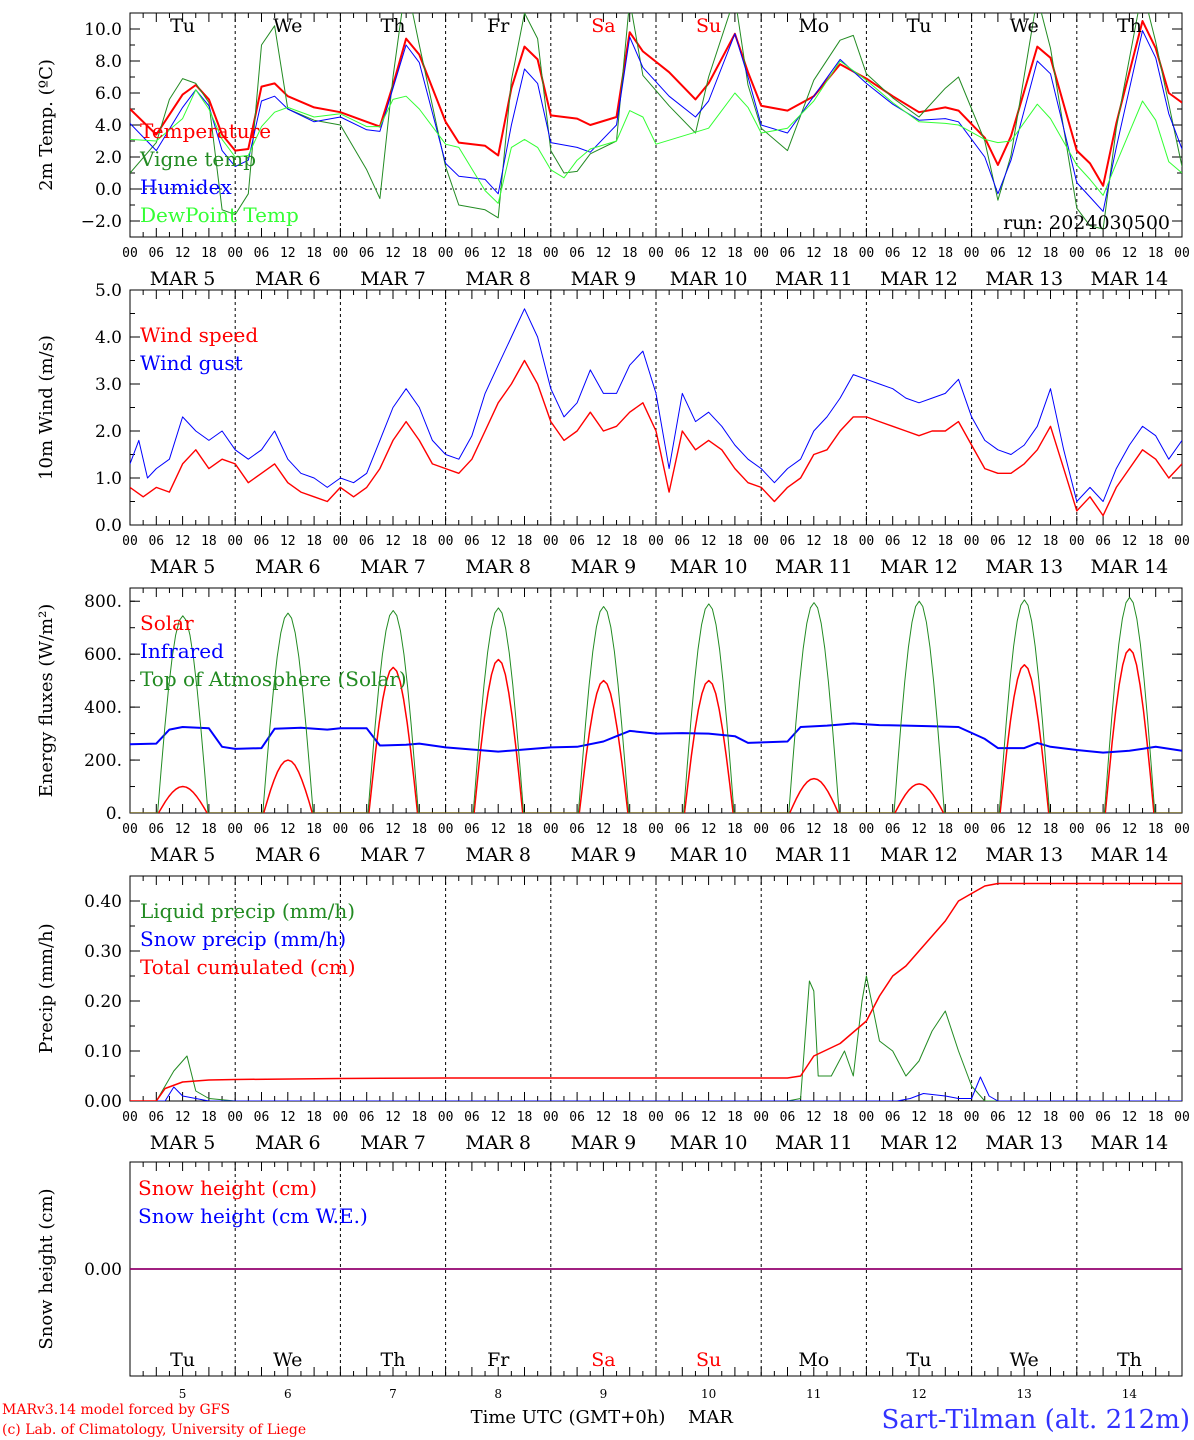 Image resolution: width=1194 pixels, height=1440 pixels. I want to click on y-tick-label: 2.0, so click(108, 432).